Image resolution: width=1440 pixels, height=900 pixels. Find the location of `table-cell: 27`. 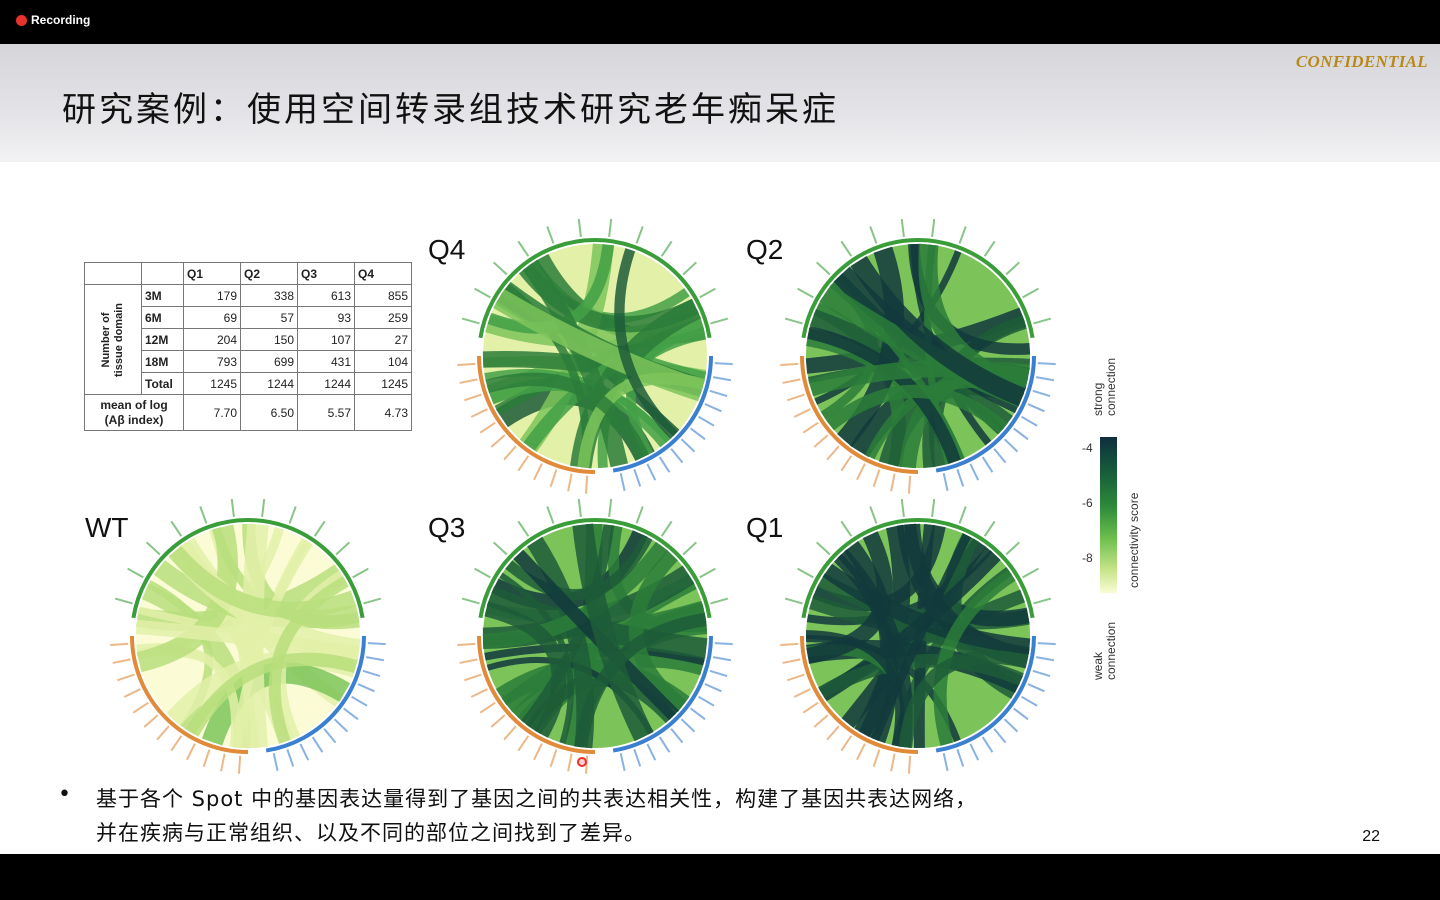

table-cell: 27 is located at coordinates (383, 339).